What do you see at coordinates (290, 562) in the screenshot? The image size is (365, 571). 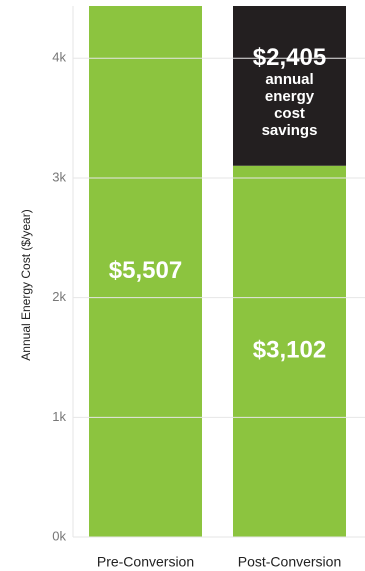 I see `x-tick-label: Post-Conversion` at bounding box center [290, 562].